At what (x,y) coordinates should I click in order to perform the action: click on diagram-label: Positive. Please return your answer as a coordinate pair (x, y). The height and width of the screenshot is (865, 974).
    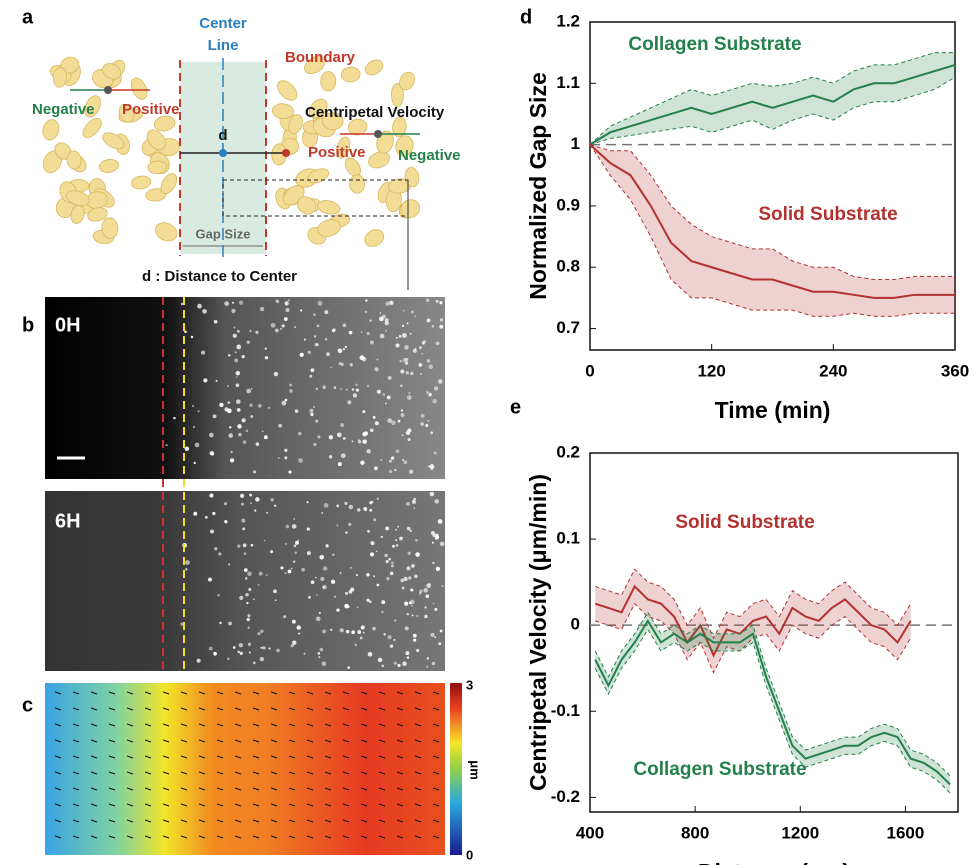
    Looking at the image, I should click on (337, 152).